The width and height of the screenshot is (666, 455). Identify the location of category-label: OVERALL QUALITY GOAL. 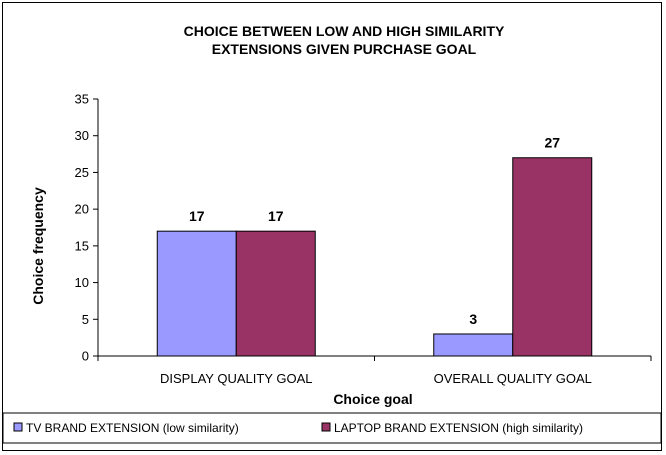
(513, 378).